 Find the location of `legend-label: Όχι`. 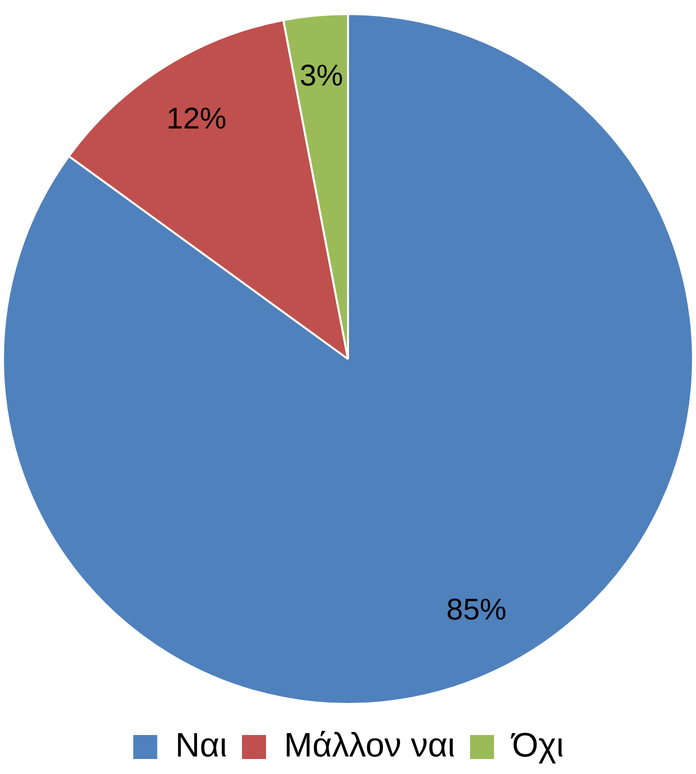

legend-label: Όχι is located at coordinates (537, 745).